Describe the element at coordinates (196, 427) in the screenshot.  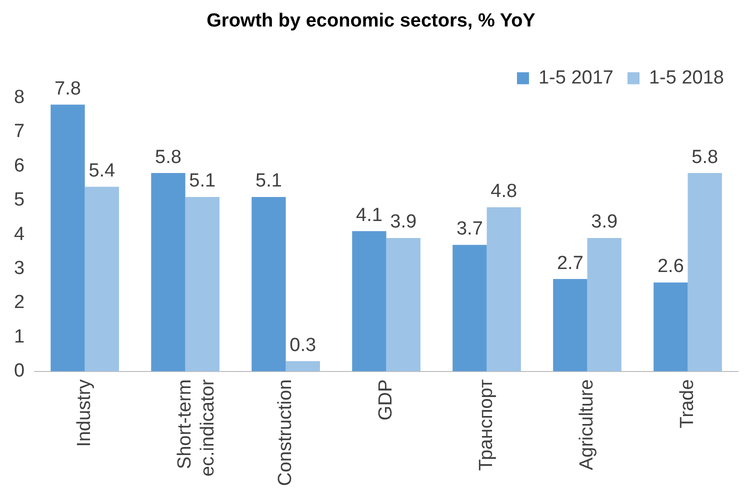
I see `x-tick-label: Short-term ec.indicator` at that location.